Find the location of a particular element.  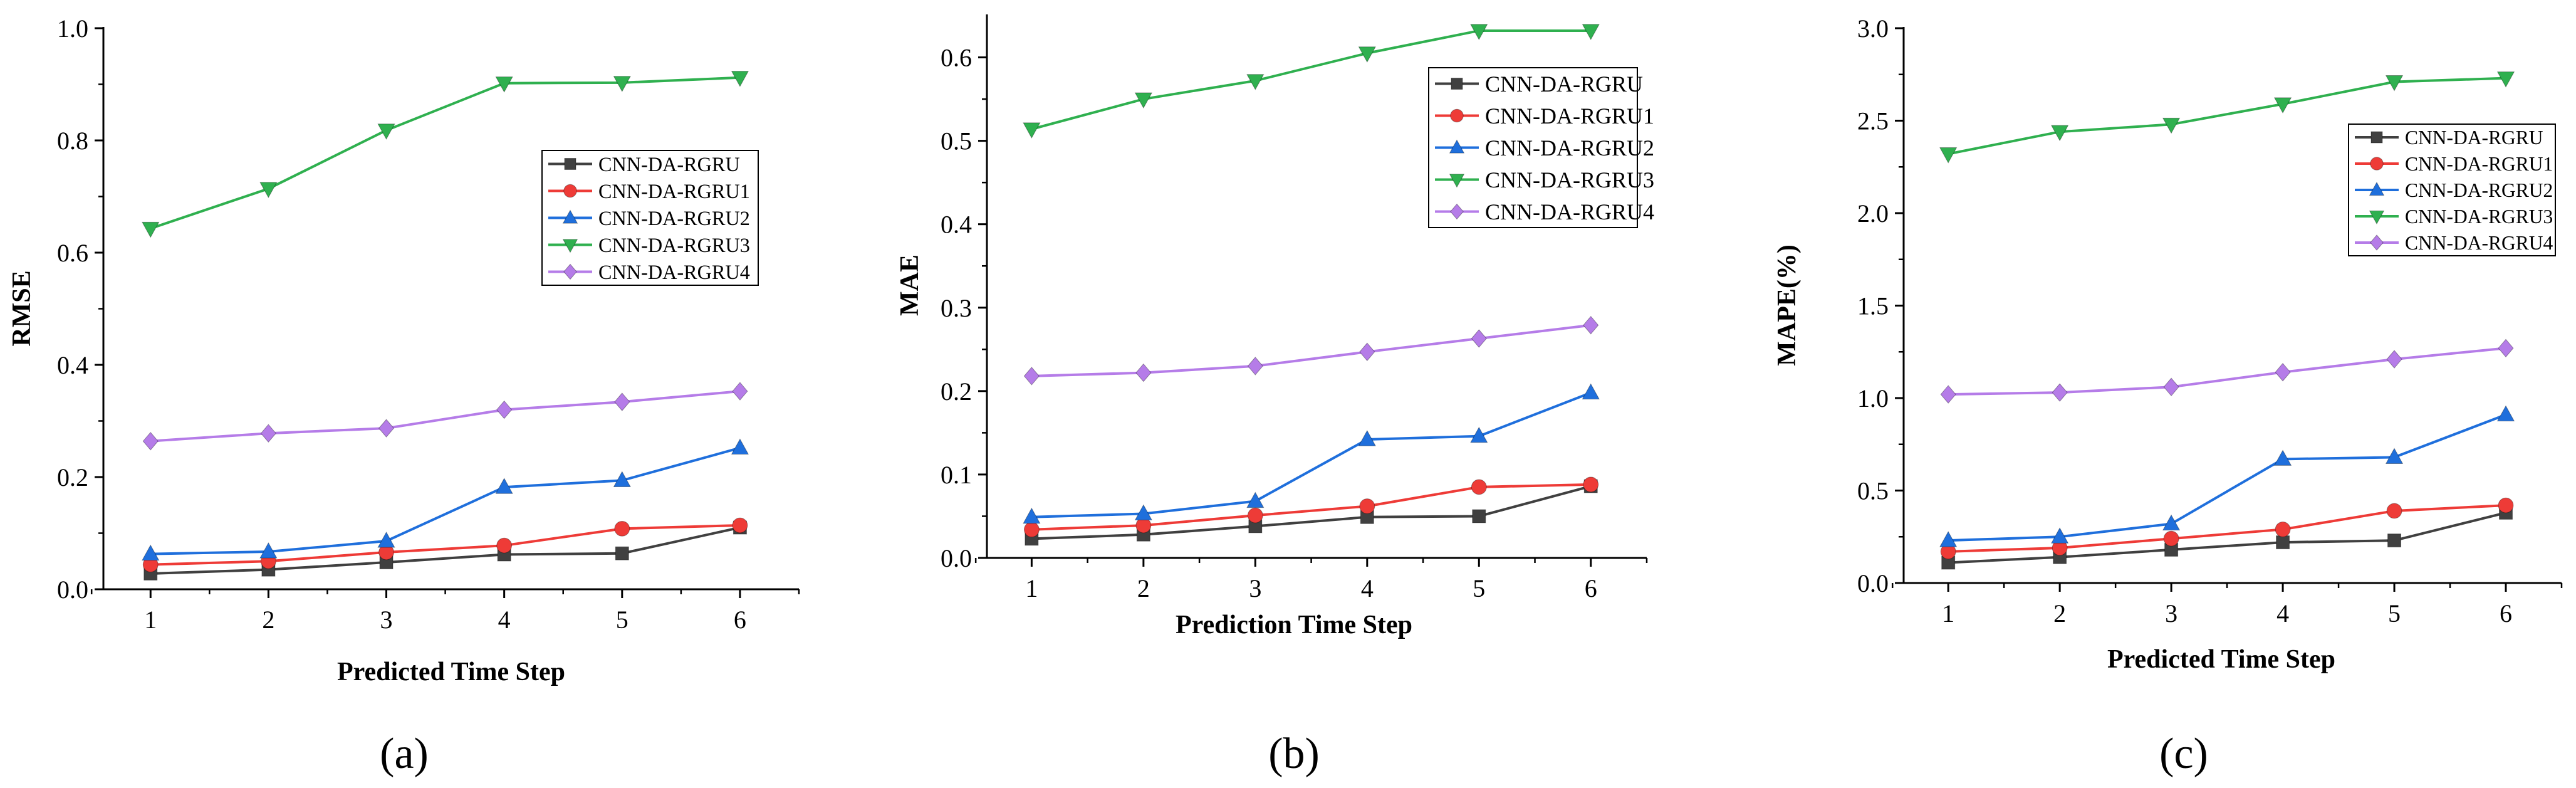

x-axis-title: Predicted Time Step is located at coordinates (451, 672).